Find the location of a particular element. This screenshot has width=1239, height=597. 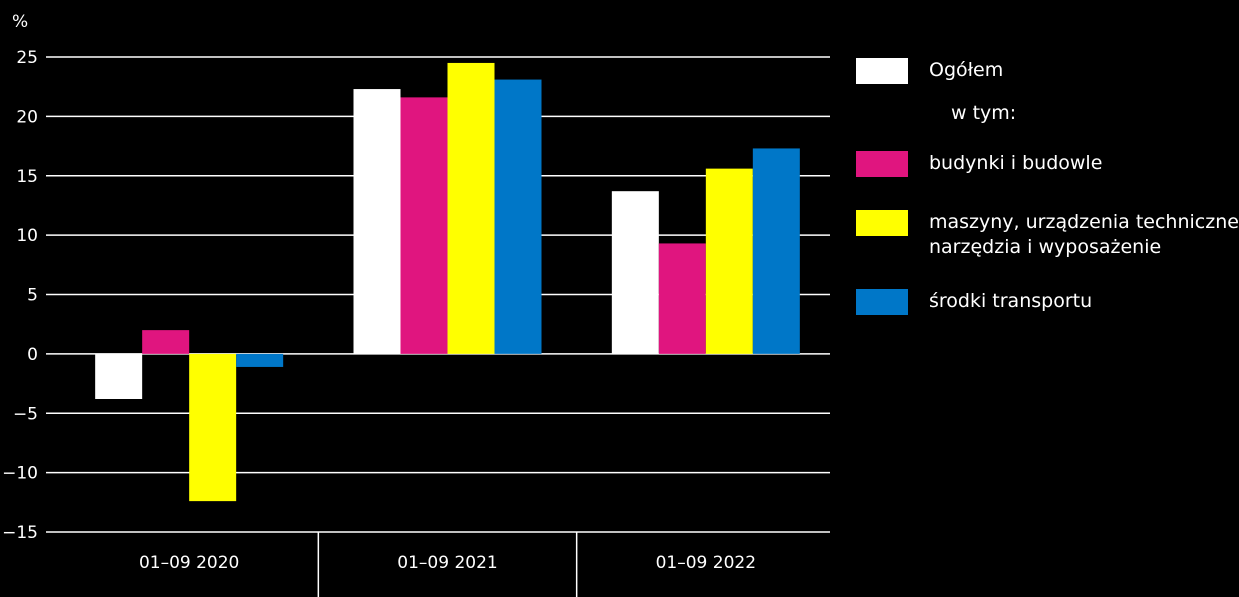

legend-label-transport: środki transportu is located at coordinates (1011, 301).